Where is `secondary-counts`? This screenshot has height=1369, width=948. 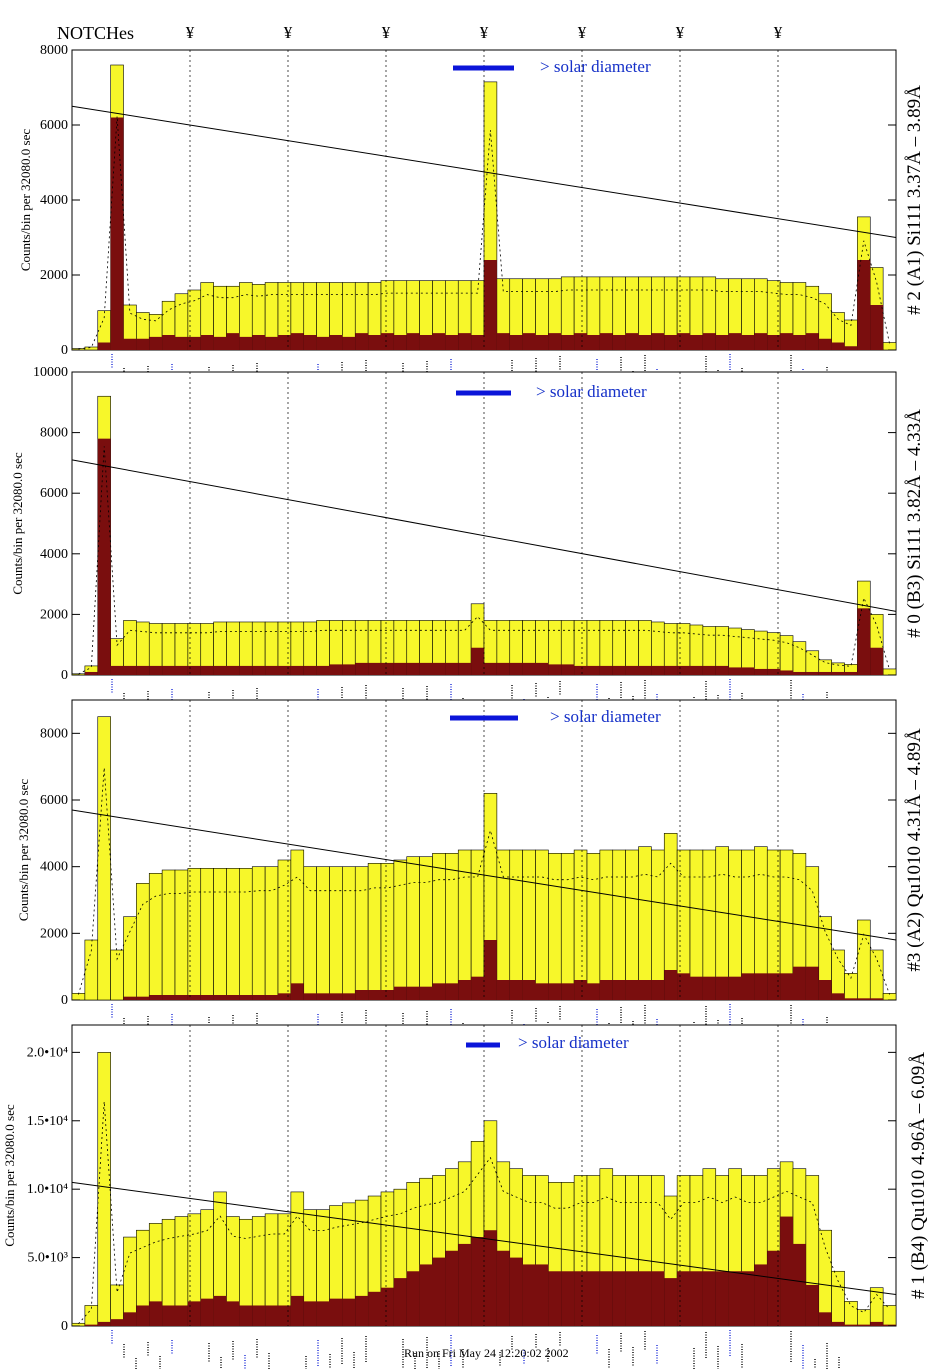
secondary-counts is located at coordinates (490, 234).